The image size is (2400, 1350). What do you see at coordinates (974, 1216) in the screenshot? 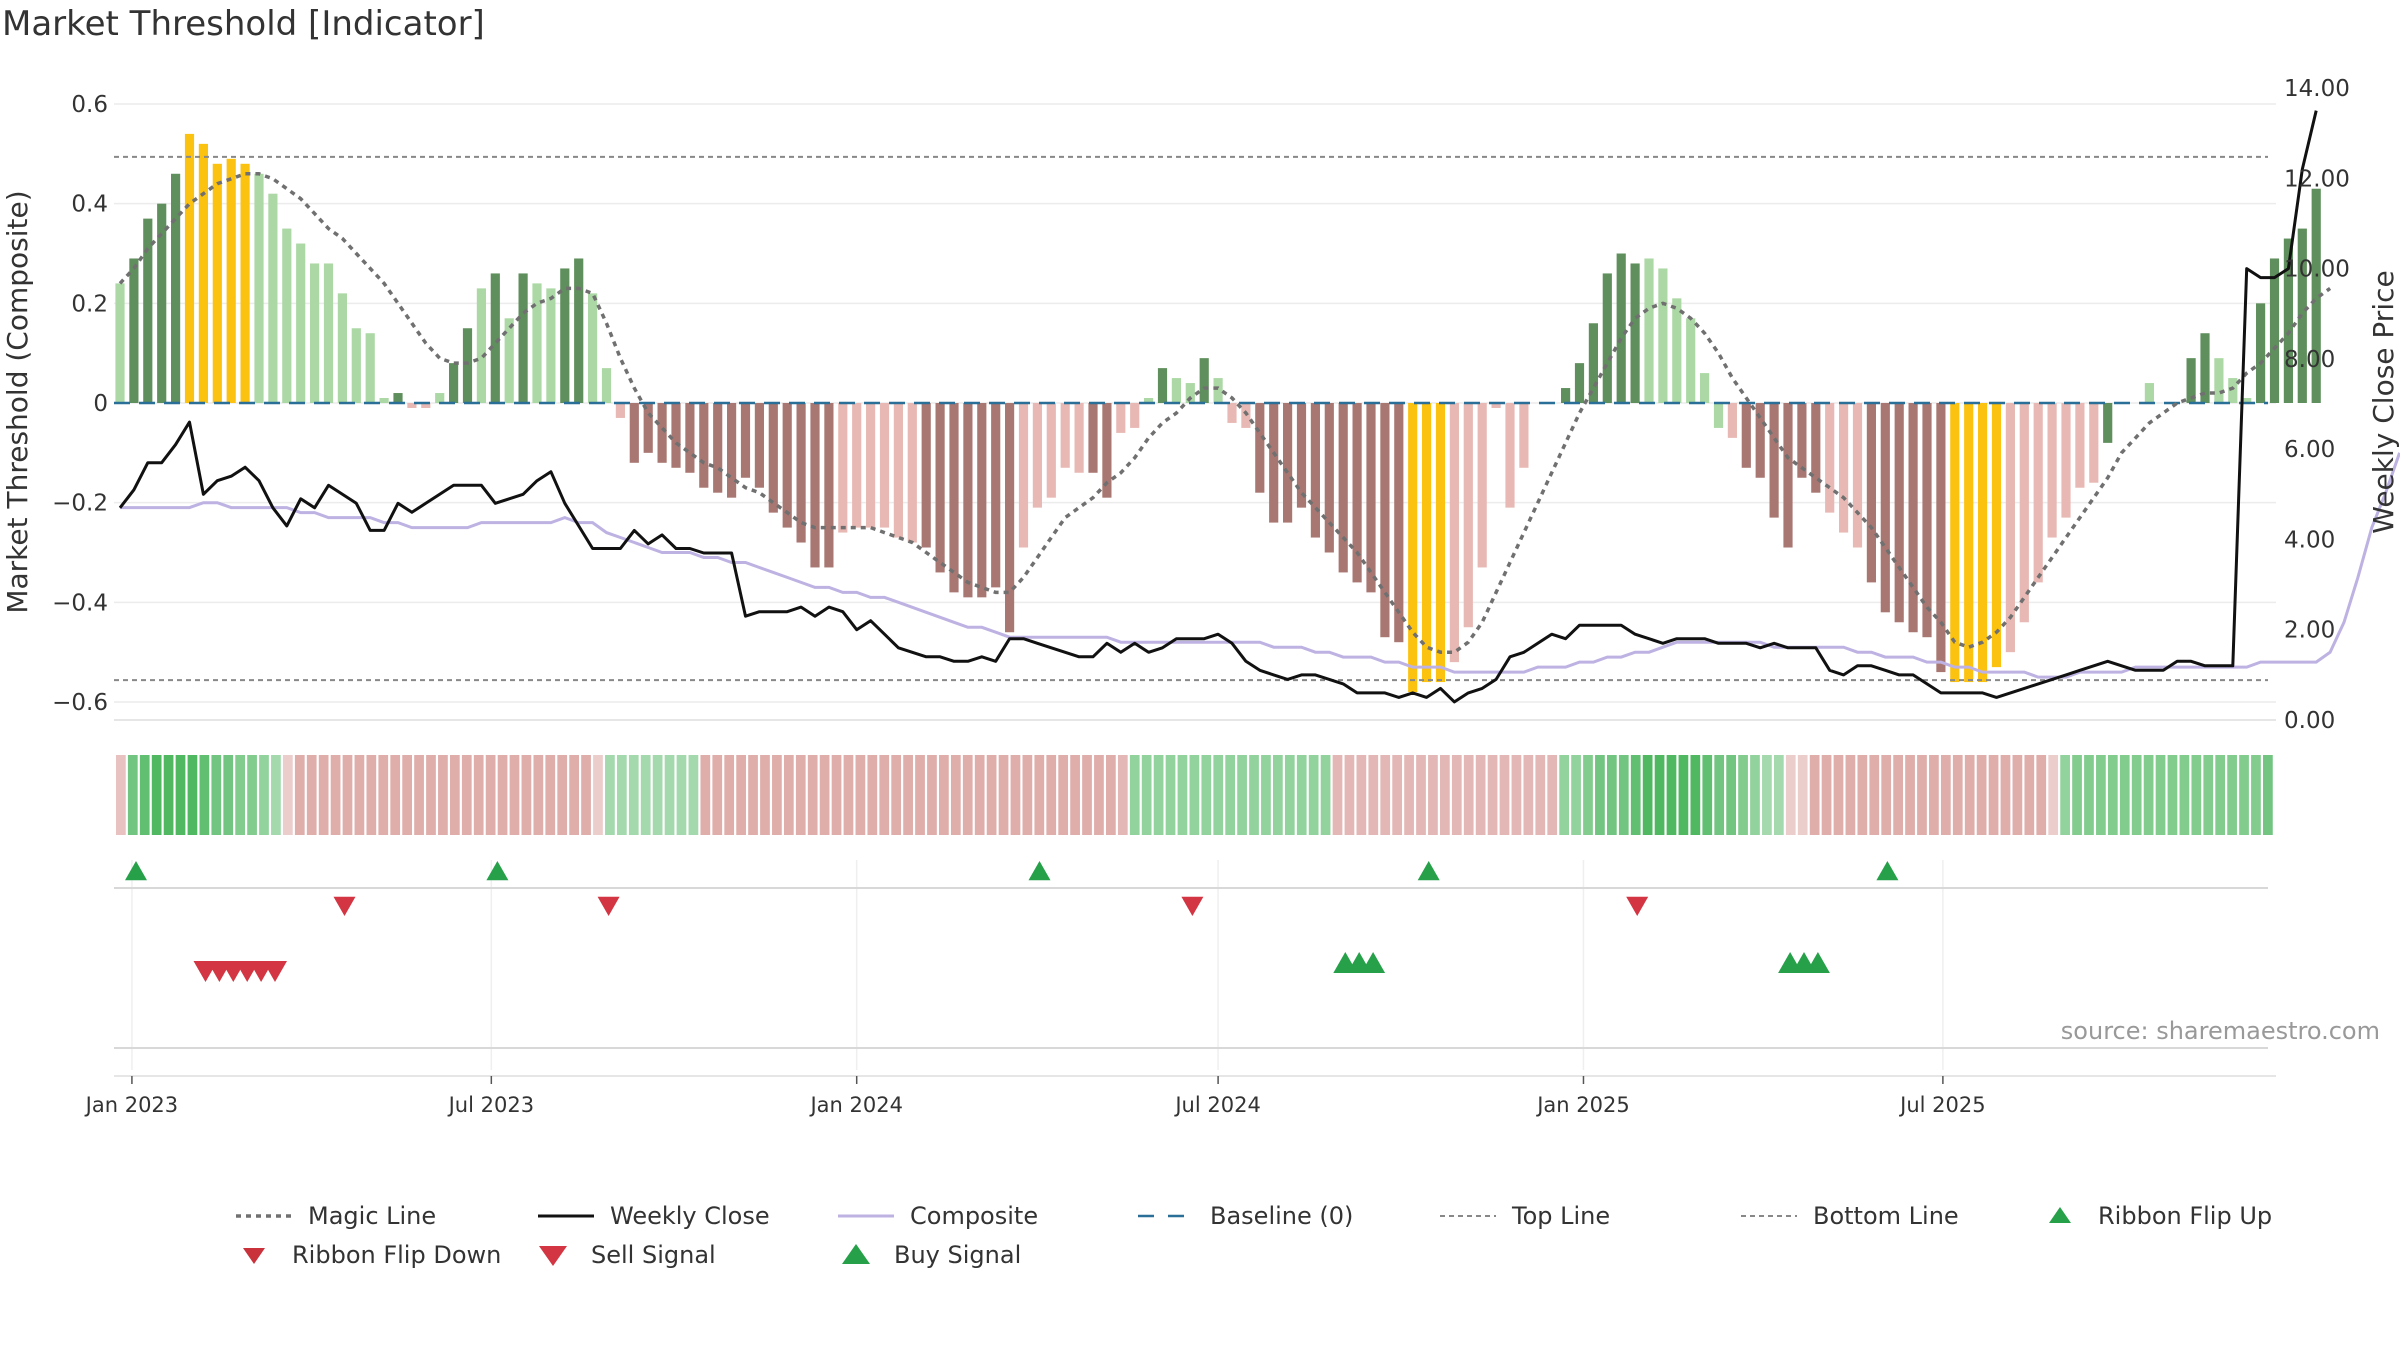
I see `legend-label: Composite` at bounding box center [974, 1216].